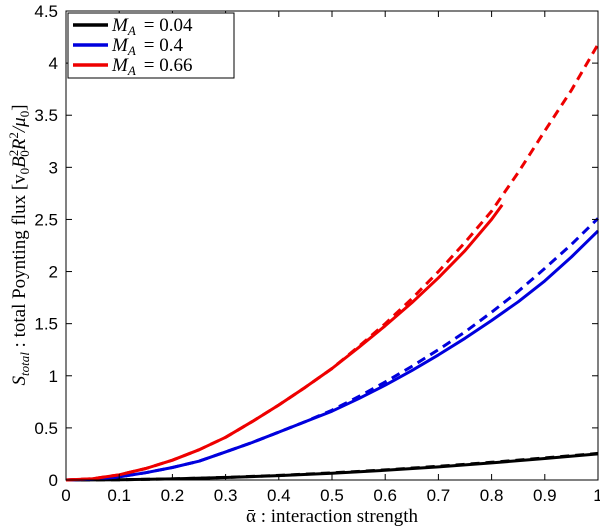 The height and width of the screenshot is (529, 600). Describe the element at coordinates (53, 272) in the screenshot. I see `y-tick-label: 2` at that location.